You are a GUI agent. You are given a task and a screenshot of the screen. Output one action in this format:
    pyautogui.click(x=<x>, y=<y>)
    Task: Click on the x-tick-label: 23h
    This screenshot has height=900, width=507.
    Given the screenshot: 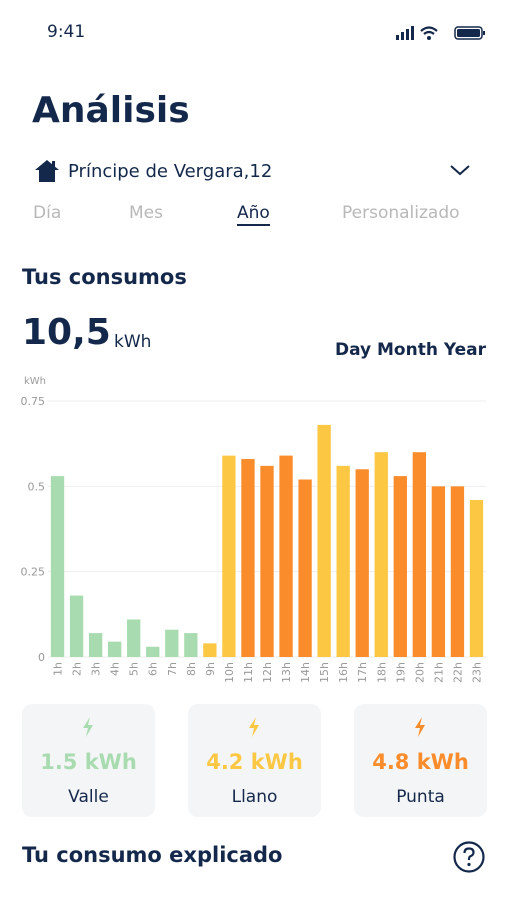 What is the action you would take?
    pyautogui.click(x=476, y=672)
    